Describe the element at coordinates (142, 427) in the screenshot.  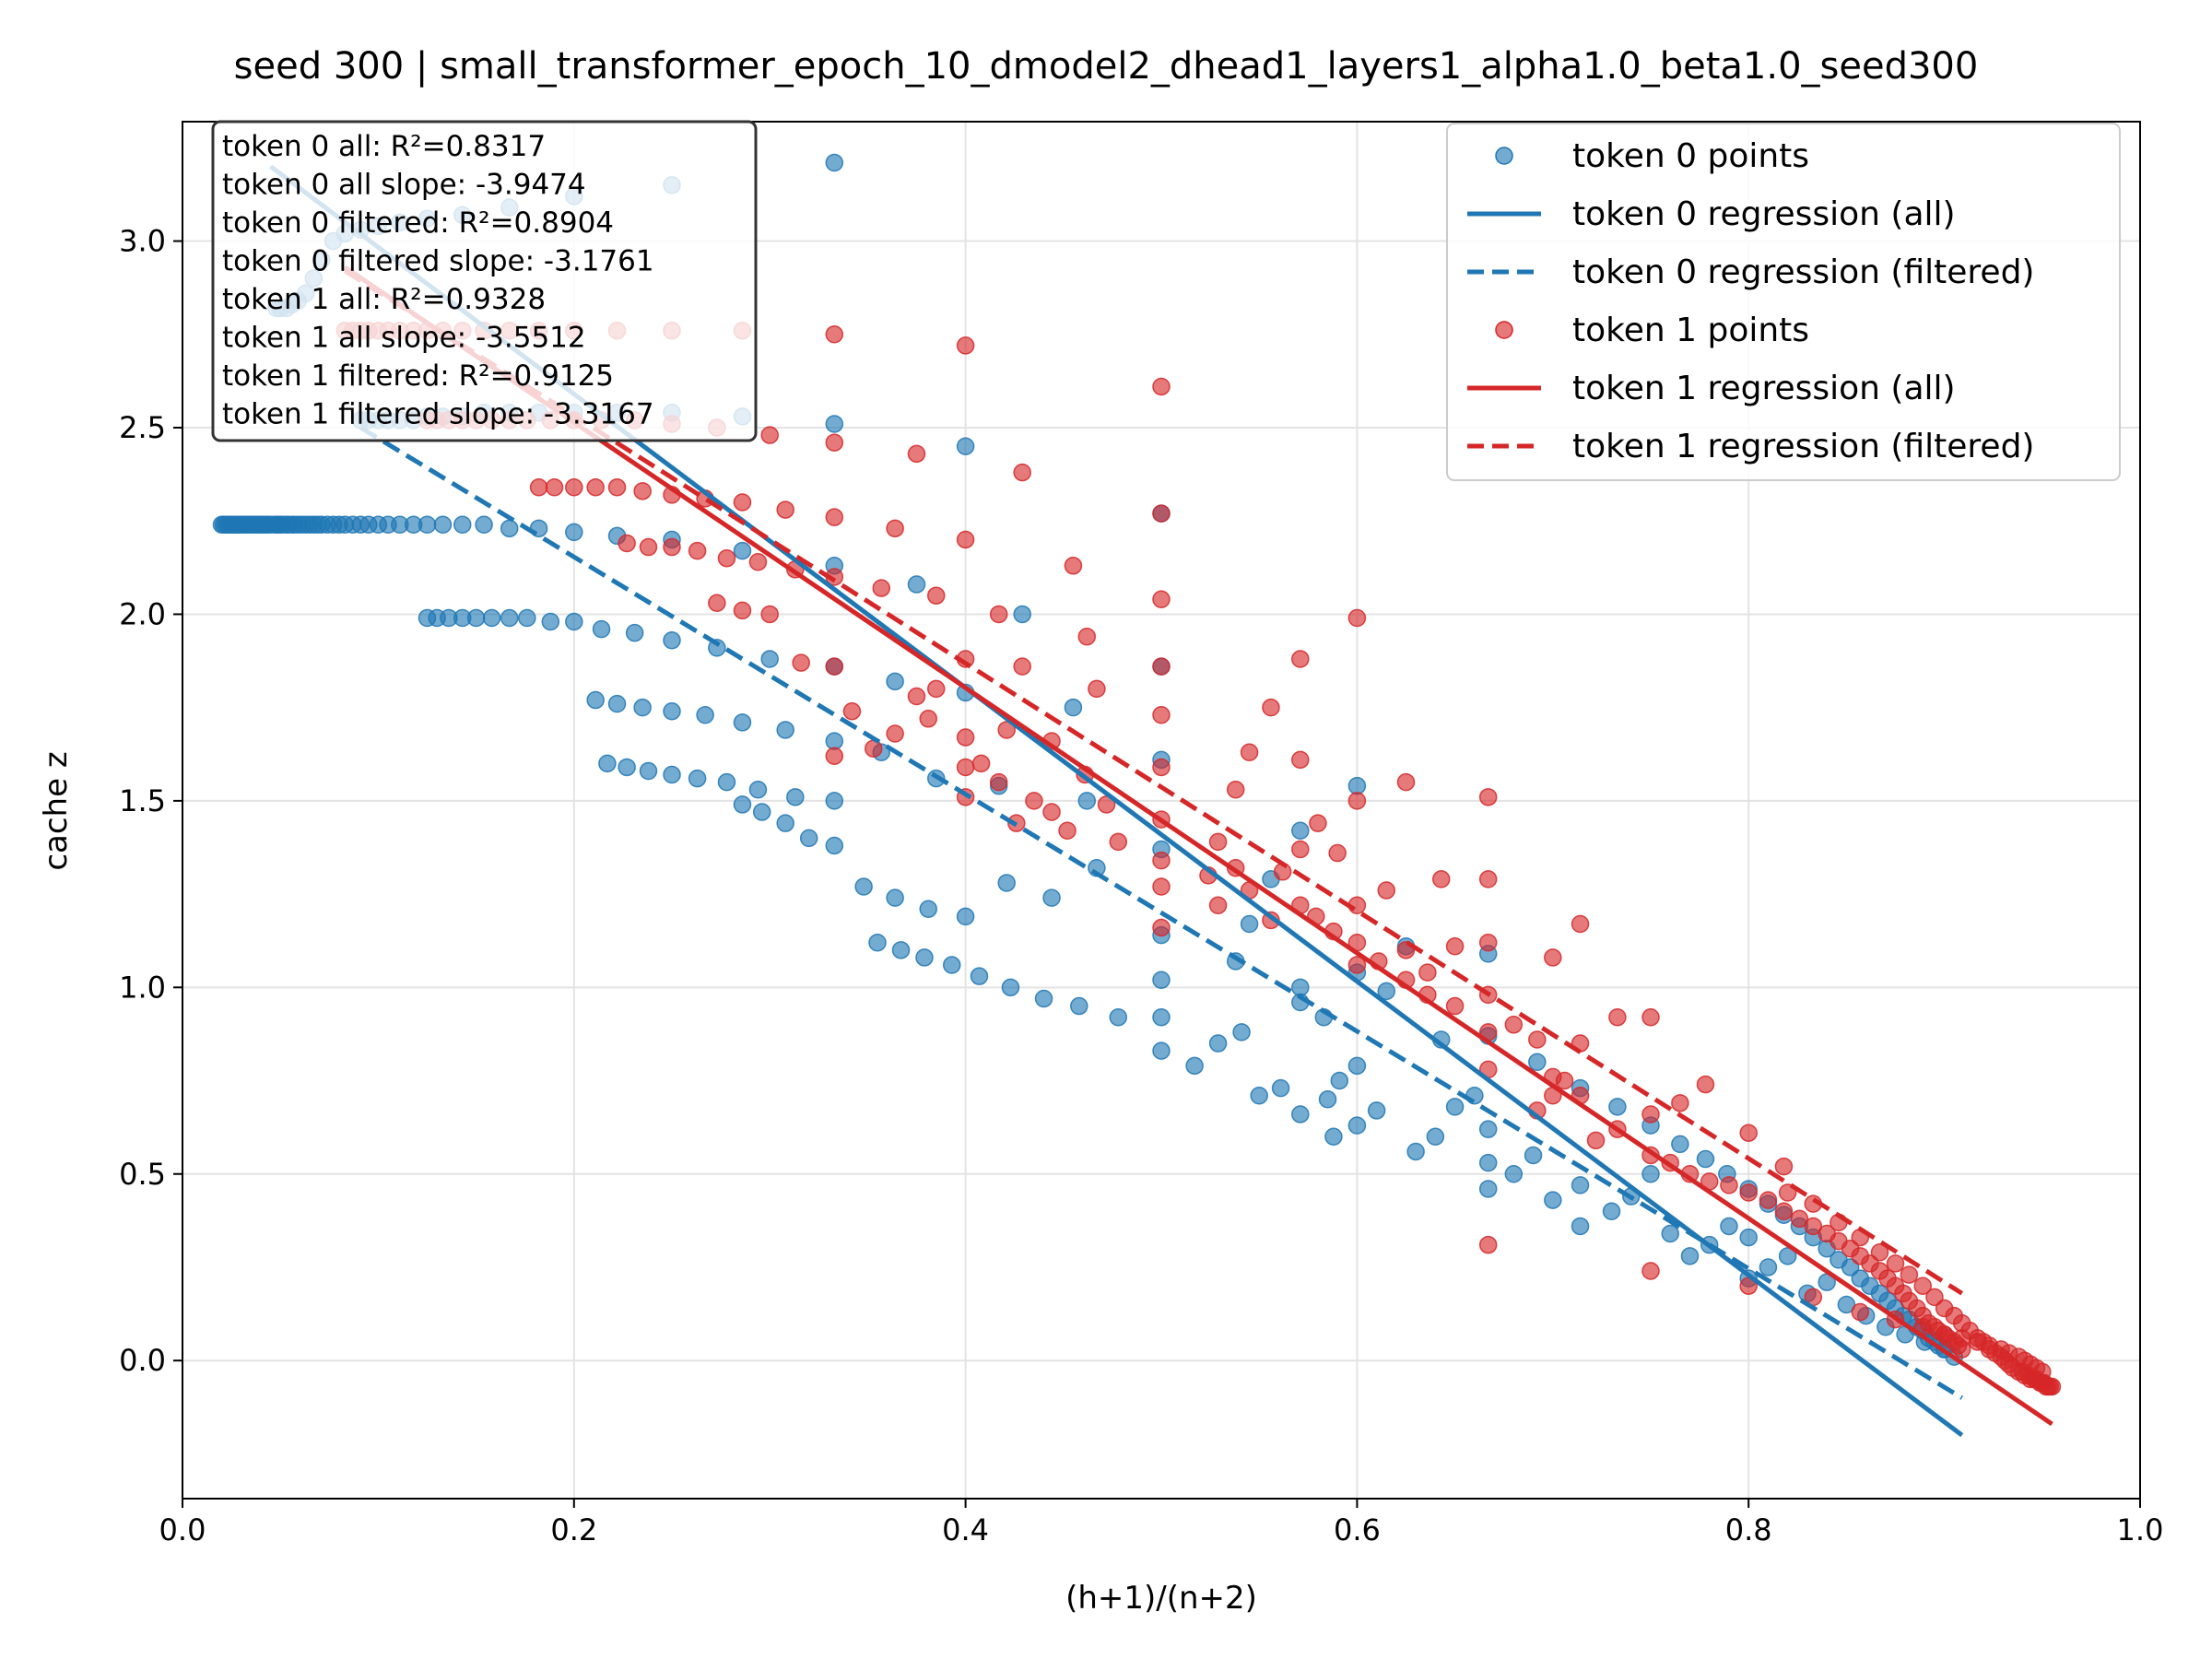
I see `y-tick-label: 2.5` at that location.